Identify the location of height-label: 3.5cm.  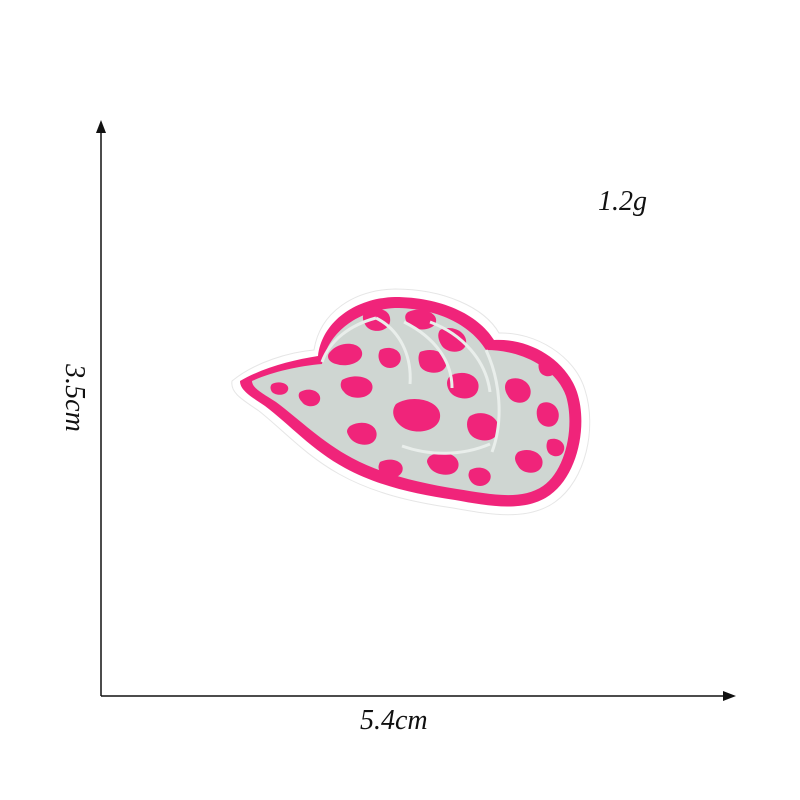
(74, 398).